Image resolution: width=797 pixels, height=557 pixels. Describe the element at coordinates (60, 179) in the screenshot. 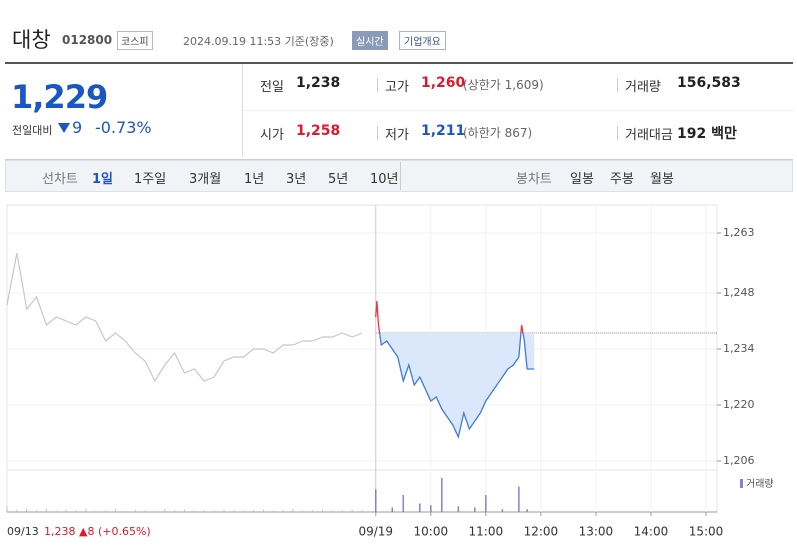

I see `line-chart-label: 선차트` at that location.